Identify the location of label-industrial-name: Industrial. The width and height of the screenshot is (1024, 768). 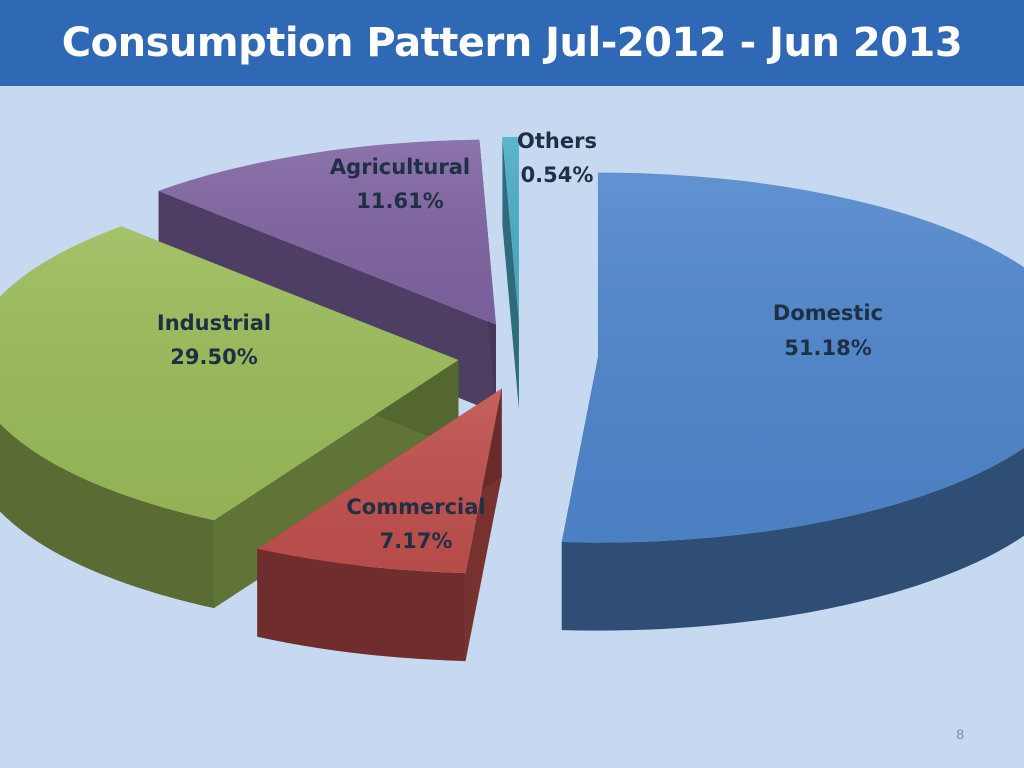
(214, 323).